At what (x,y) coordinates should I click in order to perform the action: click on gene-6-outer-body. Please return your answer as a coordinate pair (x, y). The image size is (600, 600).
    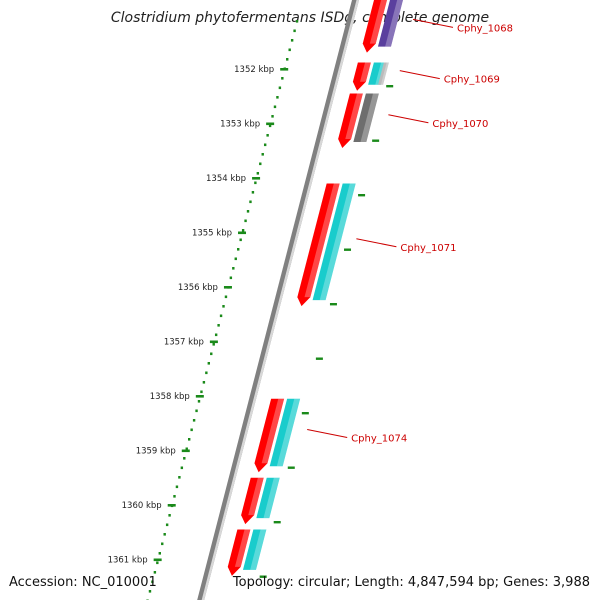
    Looking at the image, I should click on (252, 501).